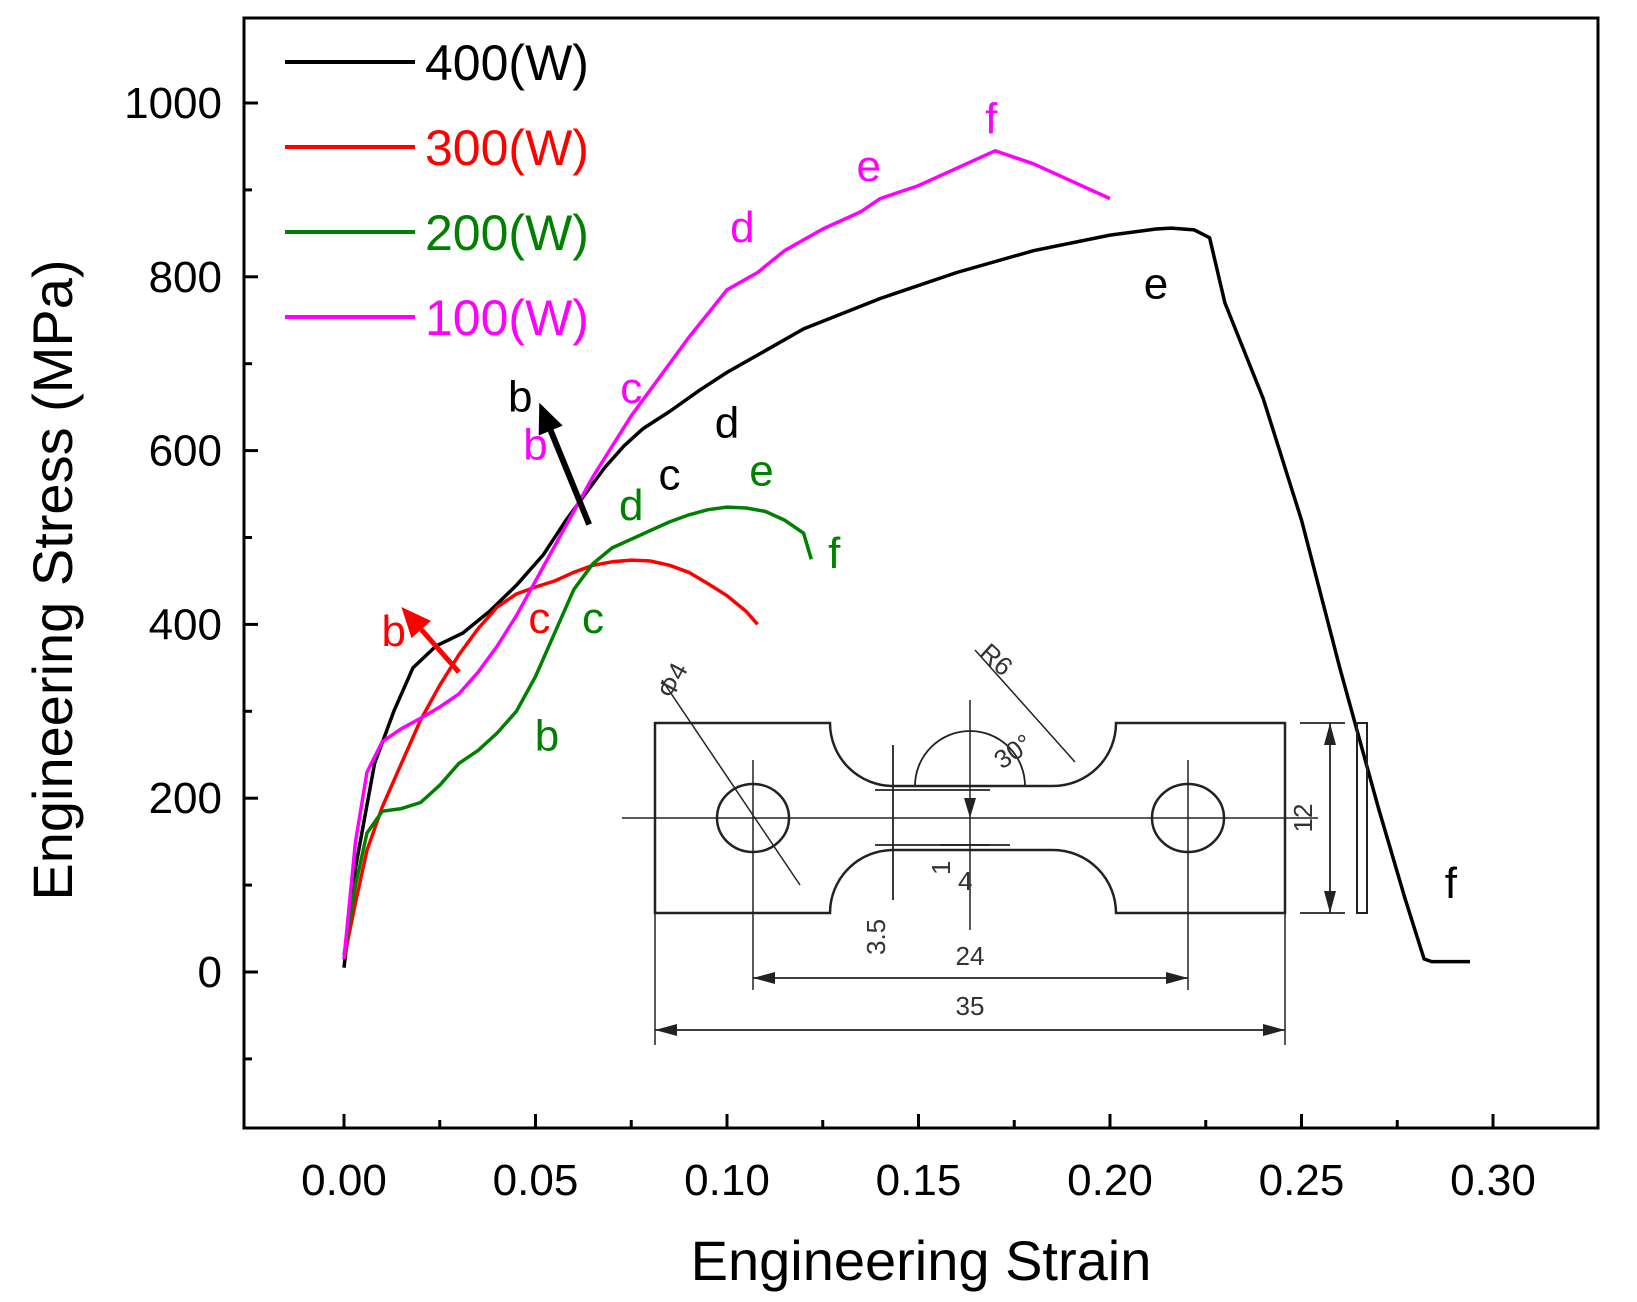 The height and width of the screenshot is (1302, 1637). Describe the element at coordinates (52, 579) in the screenshot. I see `y-axis-title: Engineering Stress (MPa)` at that location.